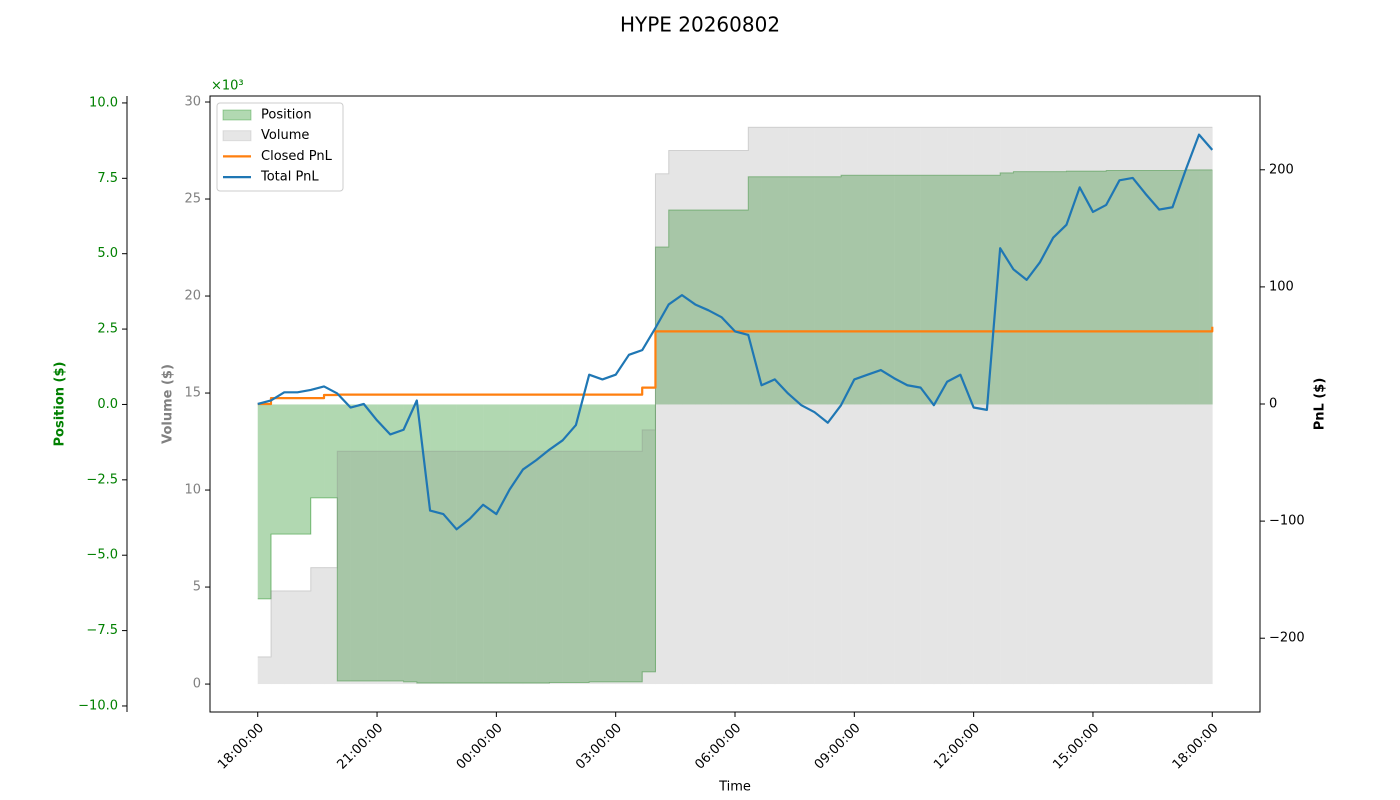  What do you see at coordinates (1281, 169) in the screenshot?
I see `pnl-tick-label: 200` at bounding box center [1281, 169].